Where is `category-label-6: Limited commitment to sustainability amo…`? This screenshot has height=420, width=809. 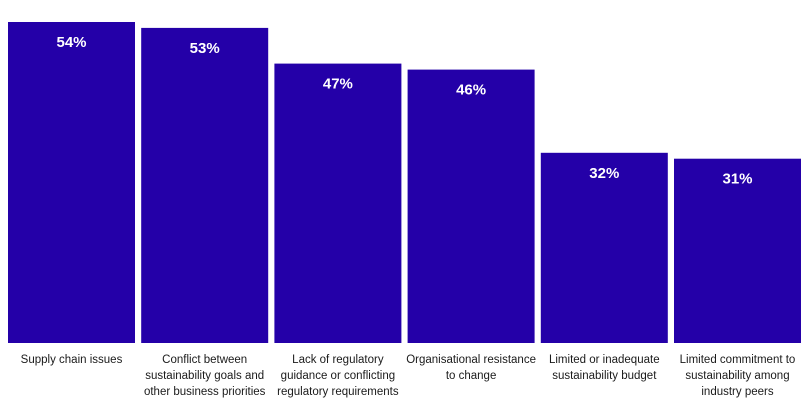 category-label-6: Limited commitment to sustainability amo… is located at coordinates (737, 376).